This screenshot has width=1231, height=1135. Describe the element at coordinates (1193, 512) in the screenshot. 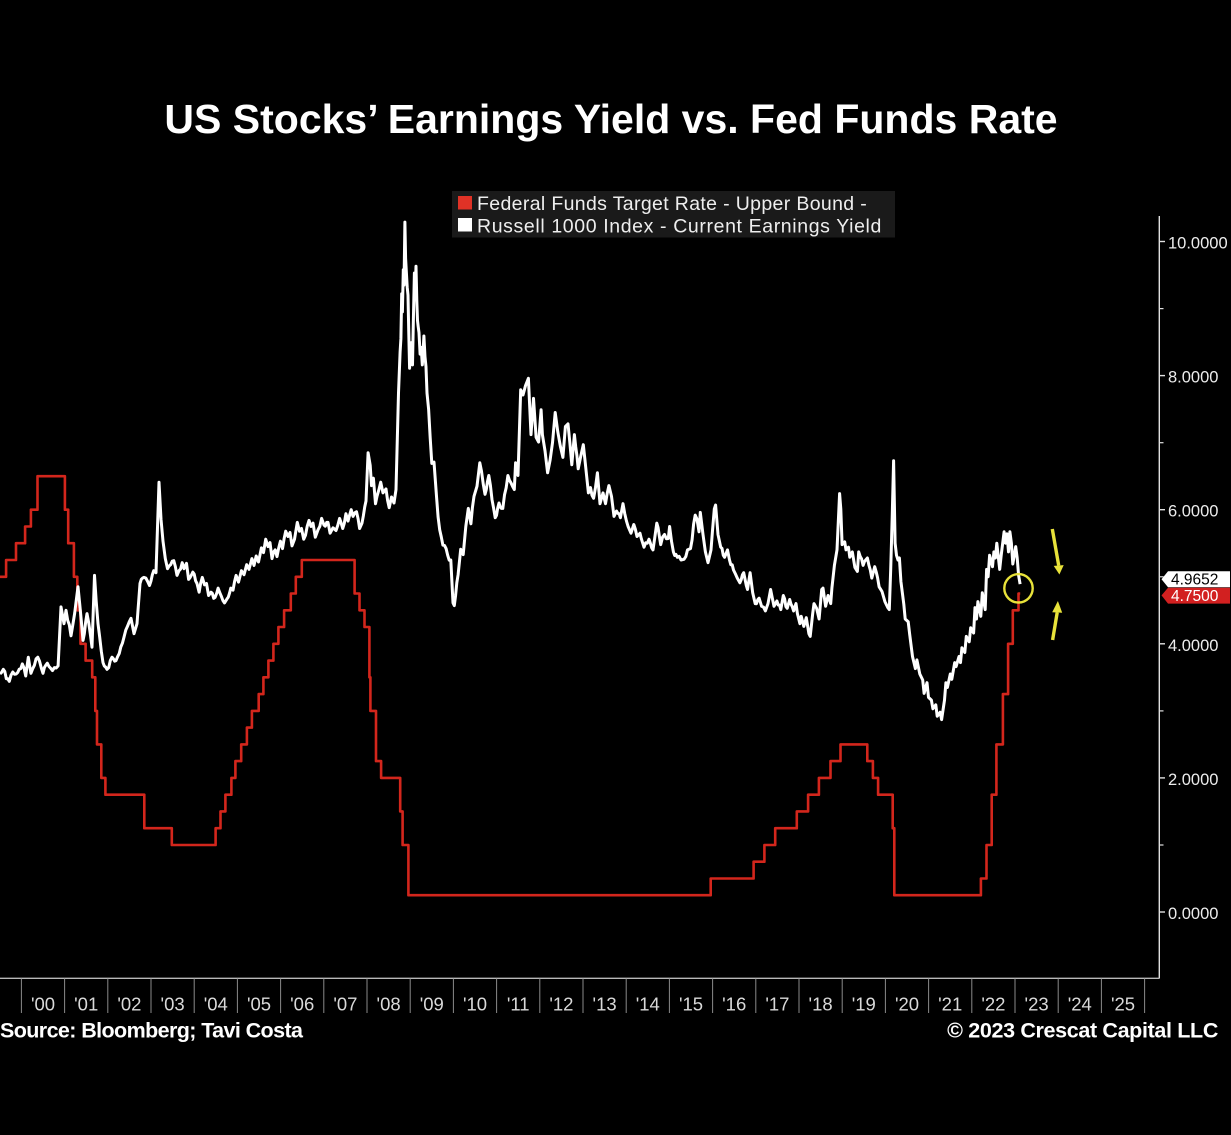

I see `svg-text: 6.0000` at that location.